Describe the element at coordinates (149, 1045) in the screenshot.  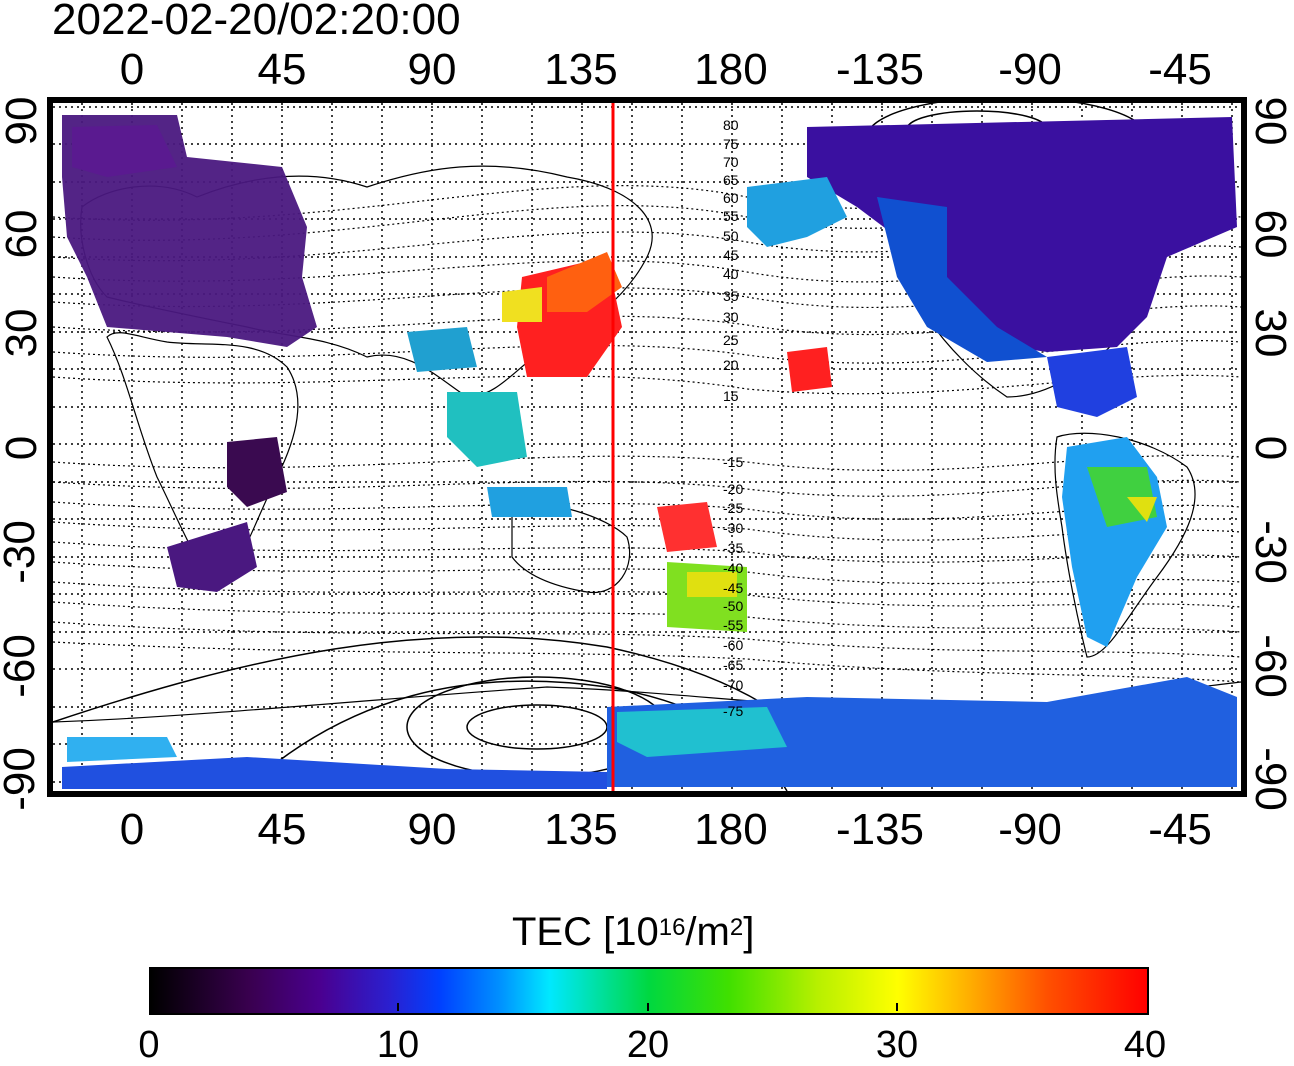
I see `colorbar-tick-label: 0` at that location.